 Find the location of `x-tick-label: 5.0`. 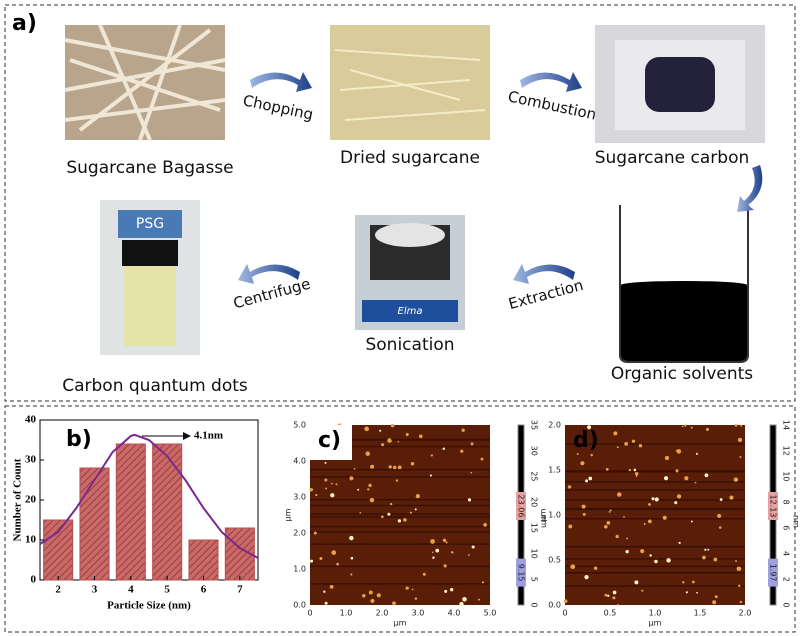

x-tick-label: 5.0 is located at coordinates (490, 613).